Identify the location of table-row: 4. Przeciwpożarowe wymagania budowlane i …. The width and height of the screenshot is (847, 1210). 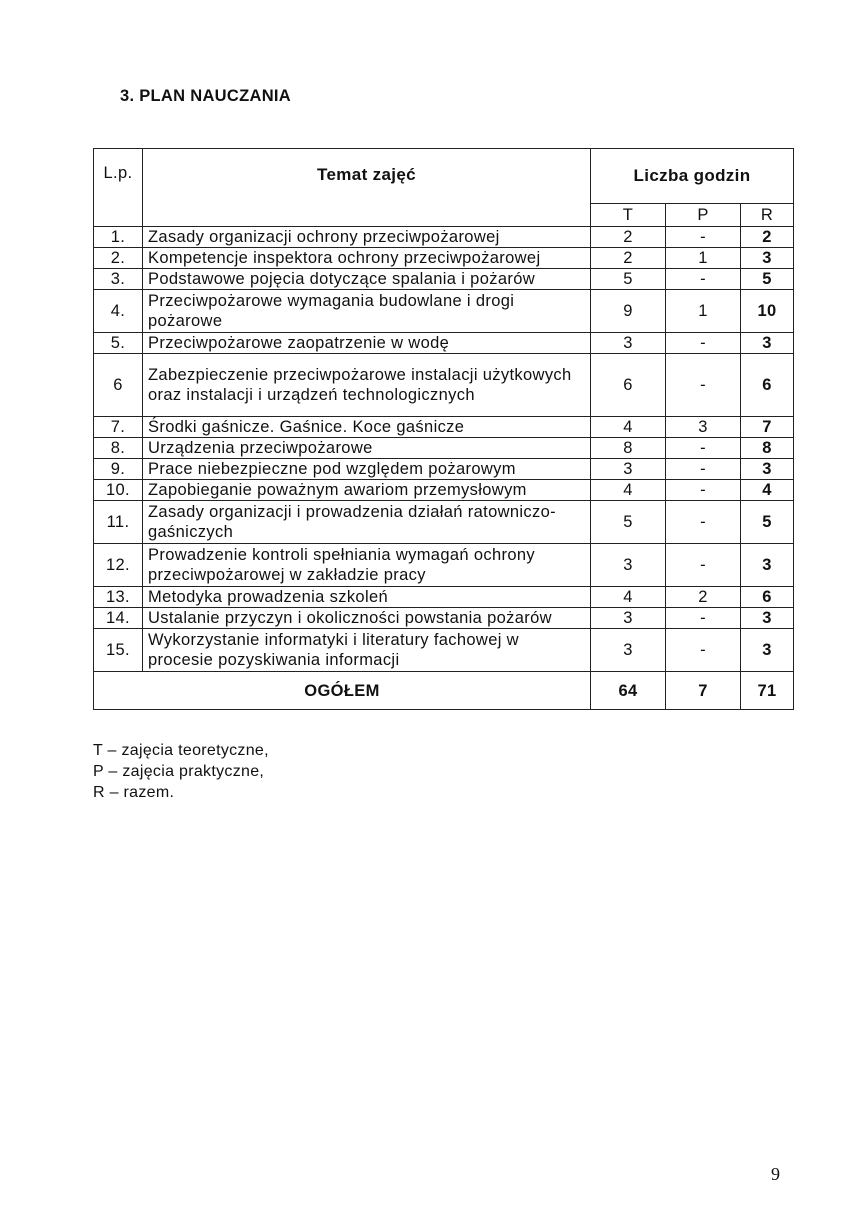
(444, 311).